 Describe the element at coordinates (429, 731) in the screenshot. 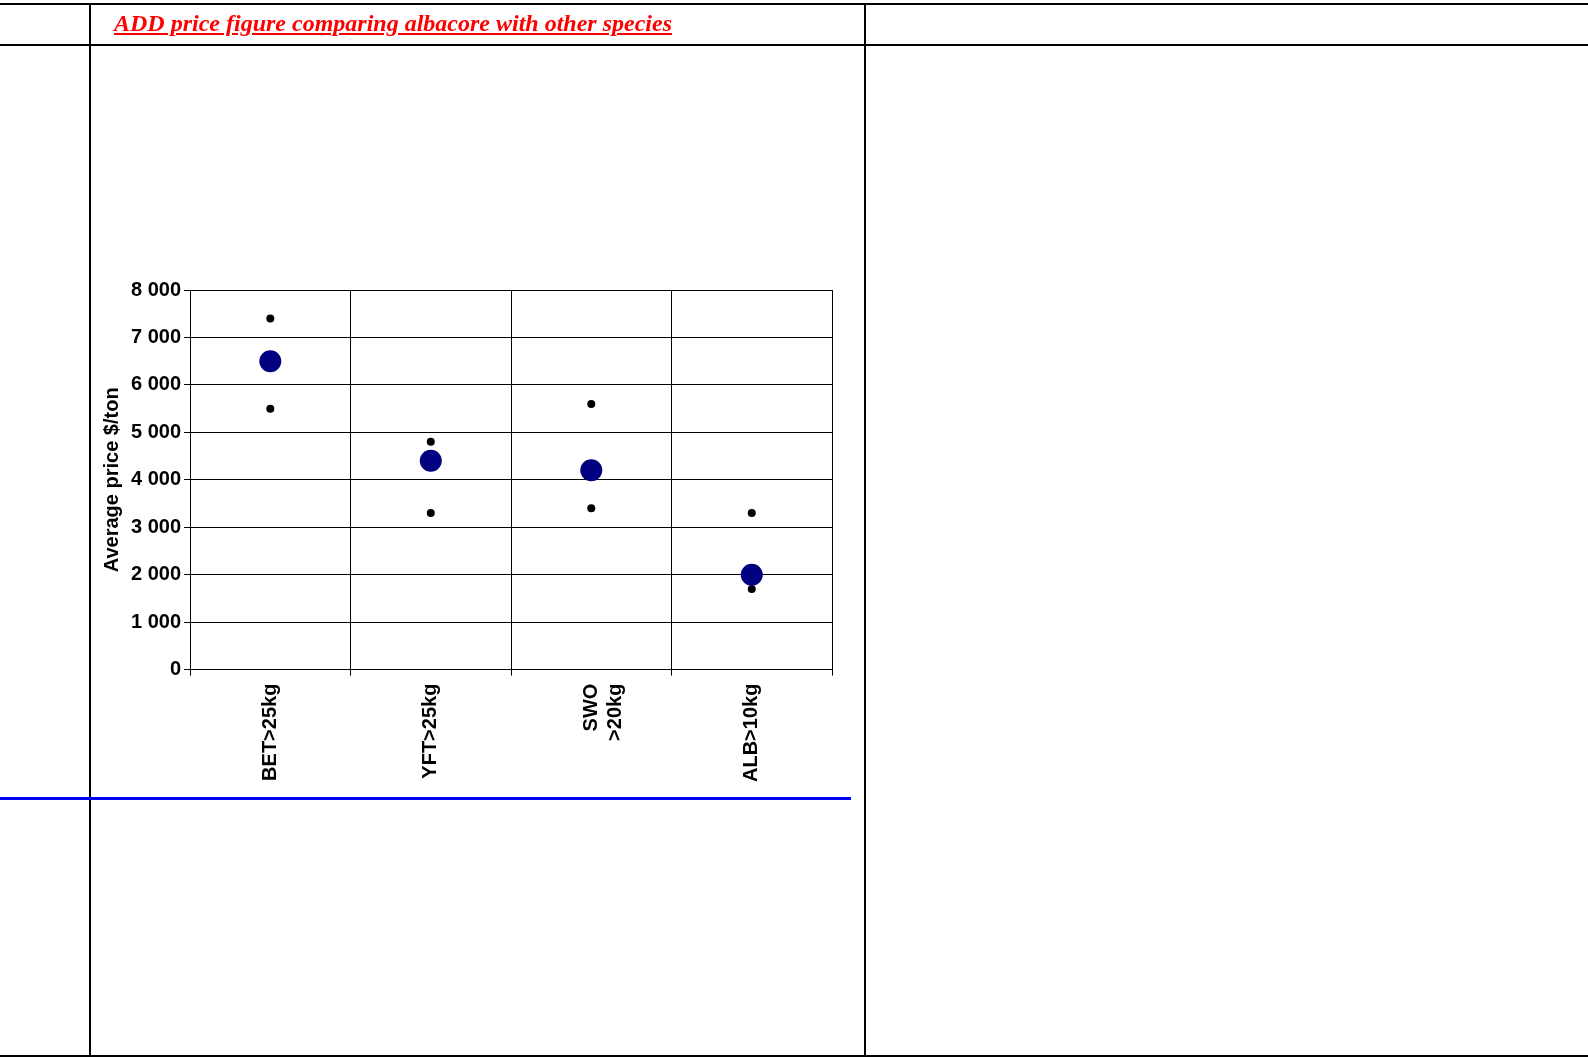

I see `x-tick-label: YFT>25kg` at that location.